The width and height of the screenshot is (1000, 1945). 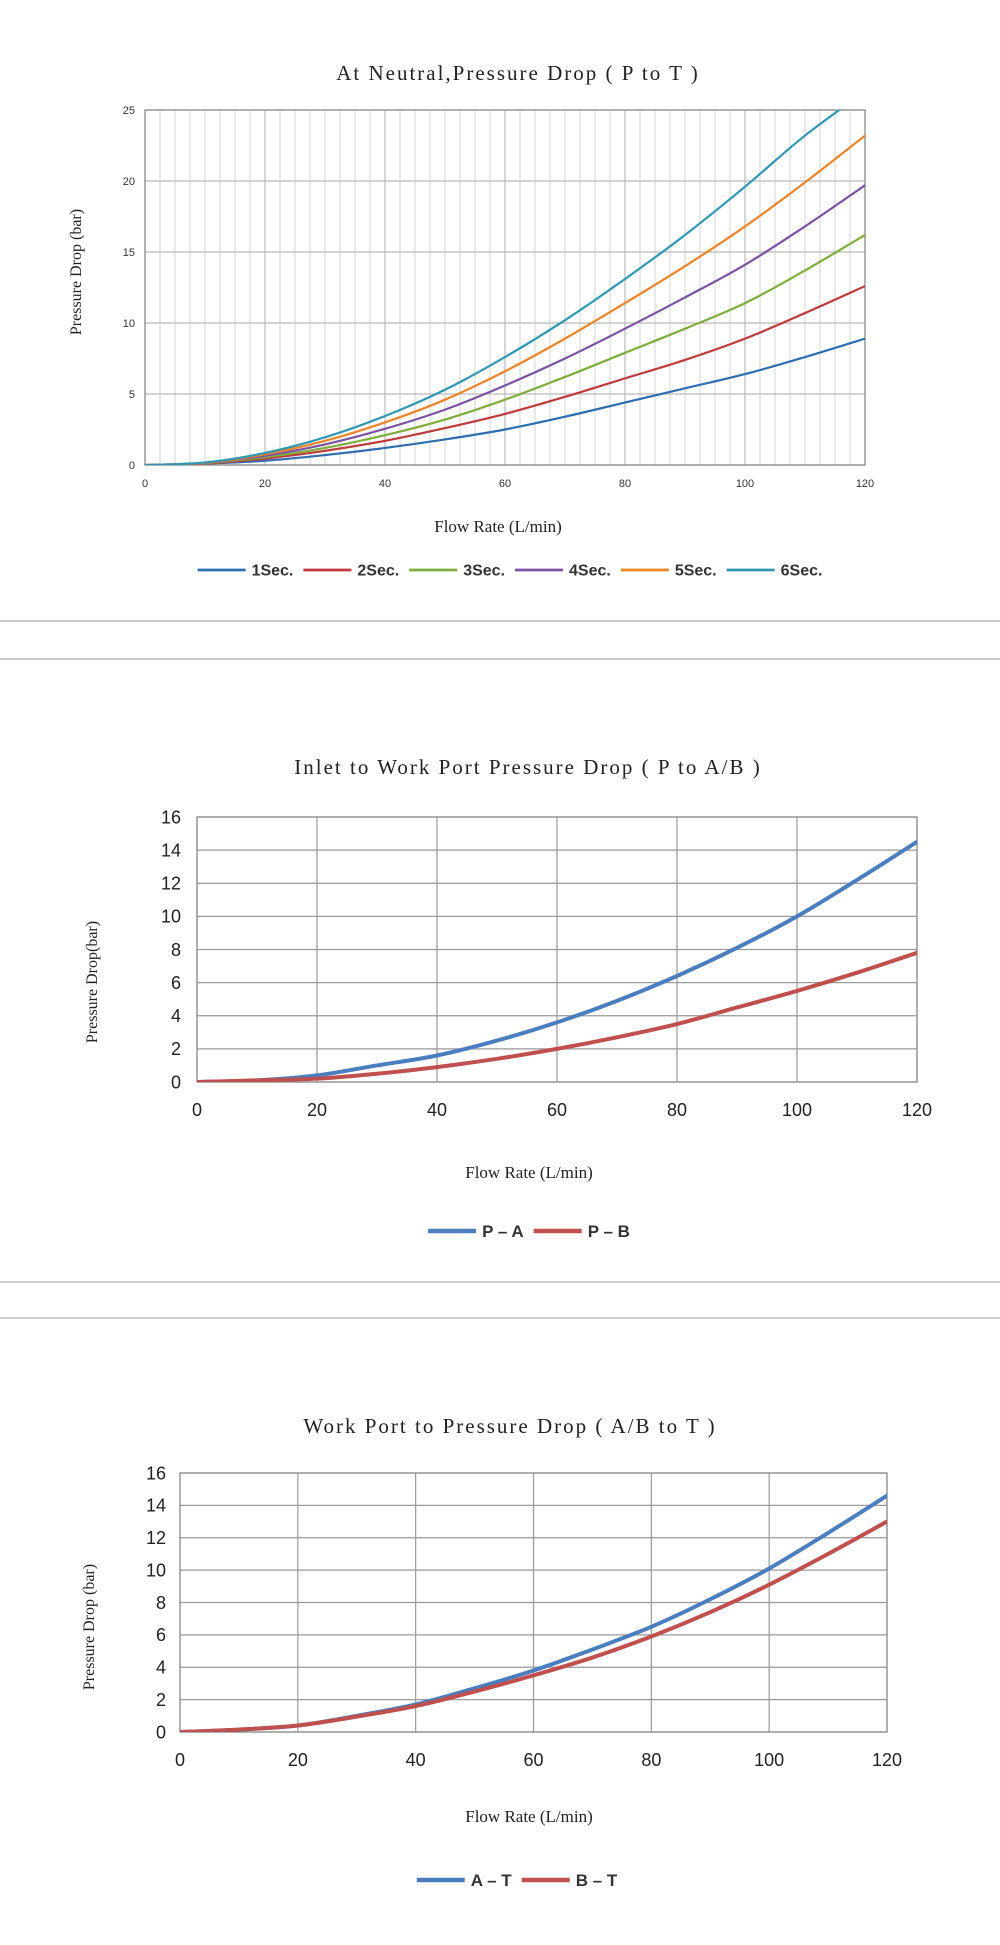 What do you see at coordinates (597, 1880) in the screenshot?
I see `legend-label: B – T` at bounding box center [597, 1880].